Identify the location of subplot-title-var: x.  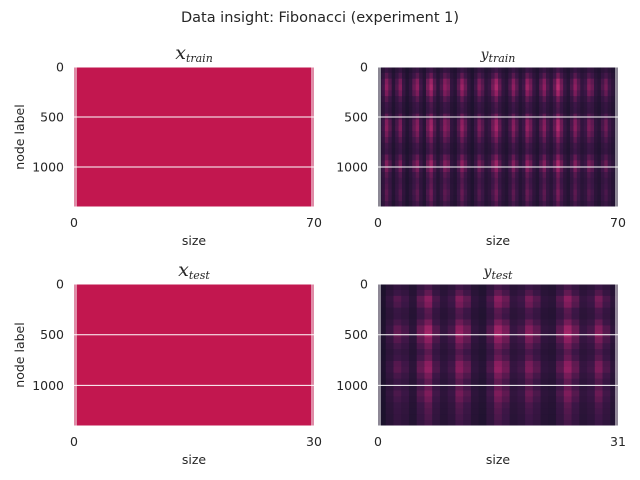
(183, 270).